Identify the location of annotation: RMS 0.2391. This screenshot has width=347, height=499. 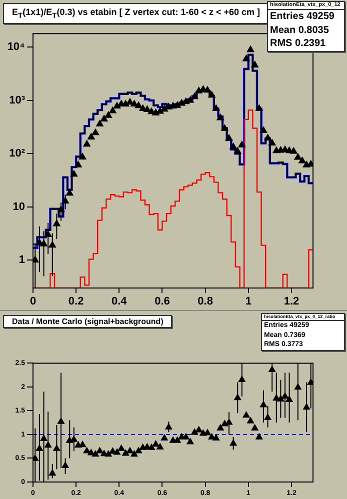
(298, 44).